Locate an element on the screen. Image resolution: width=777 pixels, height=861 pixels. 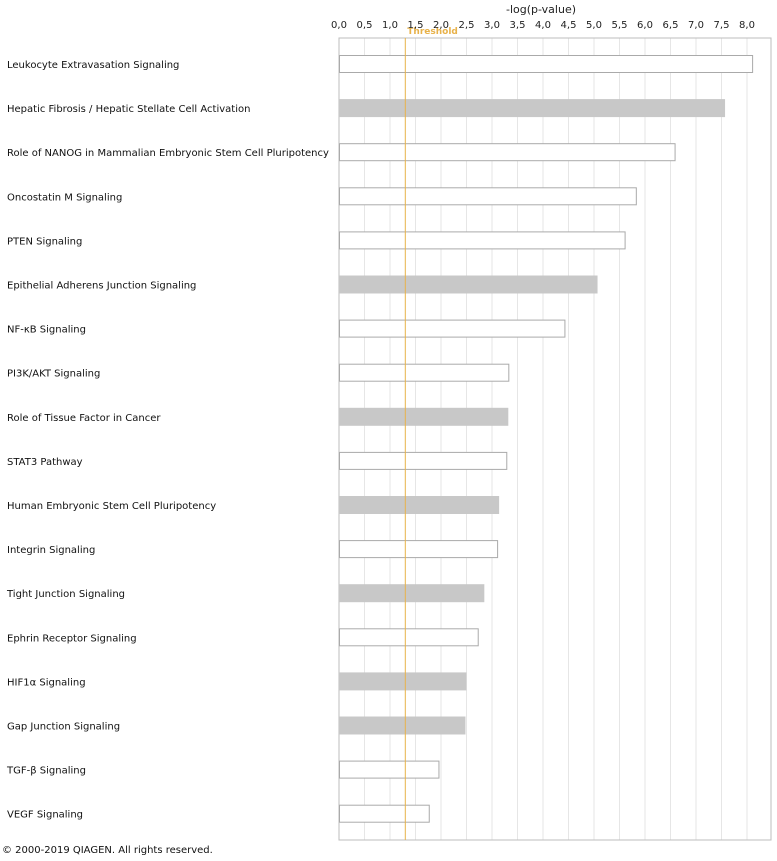
x-tick-label: 5,0 is located at coordinates (594, 25).